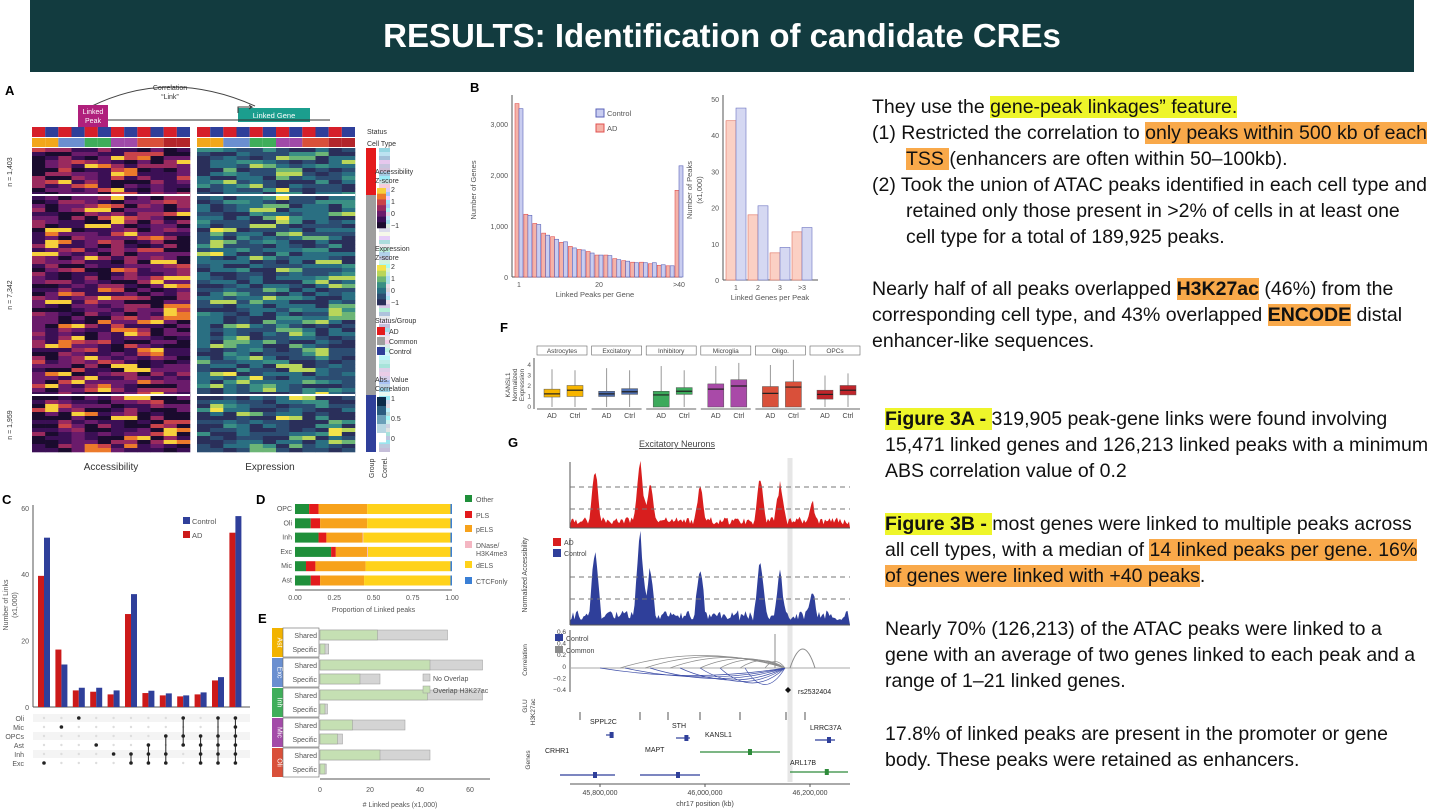 The image size is (1440, 810). I want to click on facet-label: OPCs, so click(835, 351).